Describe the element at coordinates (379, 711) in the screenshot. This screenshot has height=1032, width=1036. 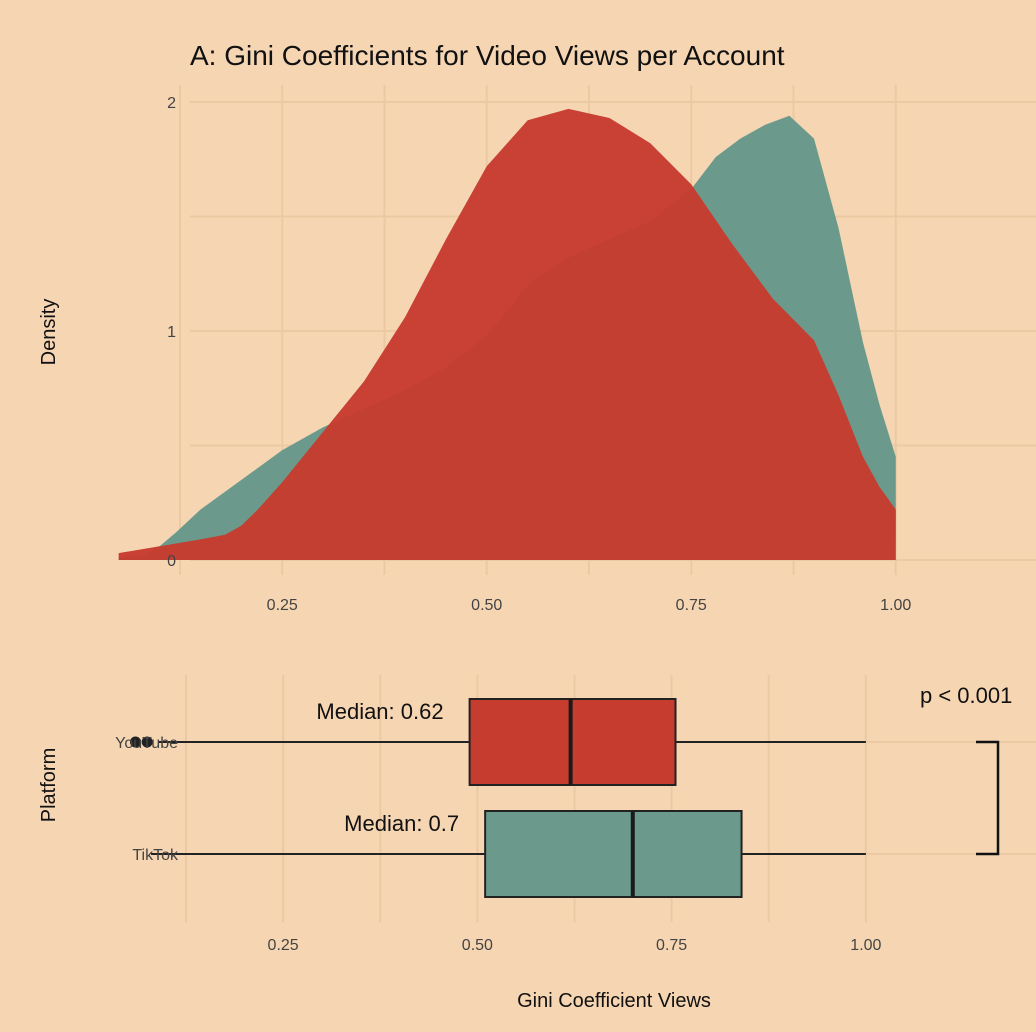
I see `median-label: Median: 0.62` at that location.